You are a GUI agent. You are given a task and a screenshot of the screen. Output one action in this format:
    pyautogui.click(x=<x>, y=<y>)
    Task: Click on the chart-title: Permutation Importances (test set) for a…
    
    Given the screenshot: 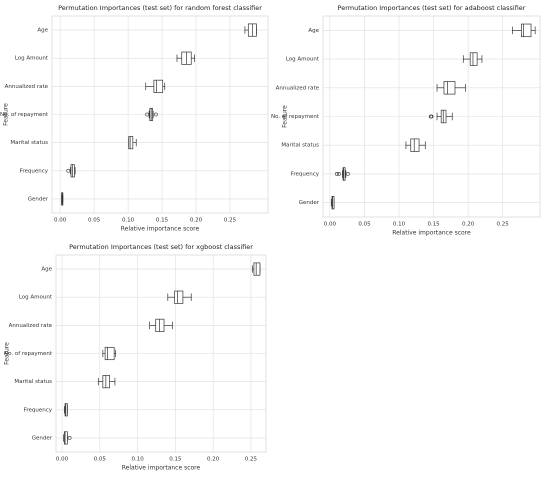 What is the action you would take?
    pyautogui.click(x=432, y=8)
    